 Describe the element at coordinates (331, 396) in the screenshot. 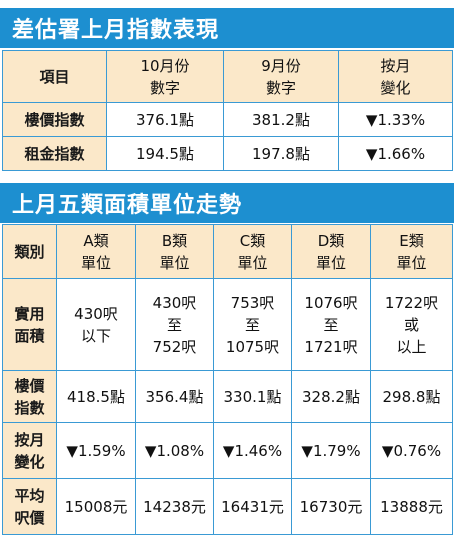

I see `cell-index: 328.2點` at that location.